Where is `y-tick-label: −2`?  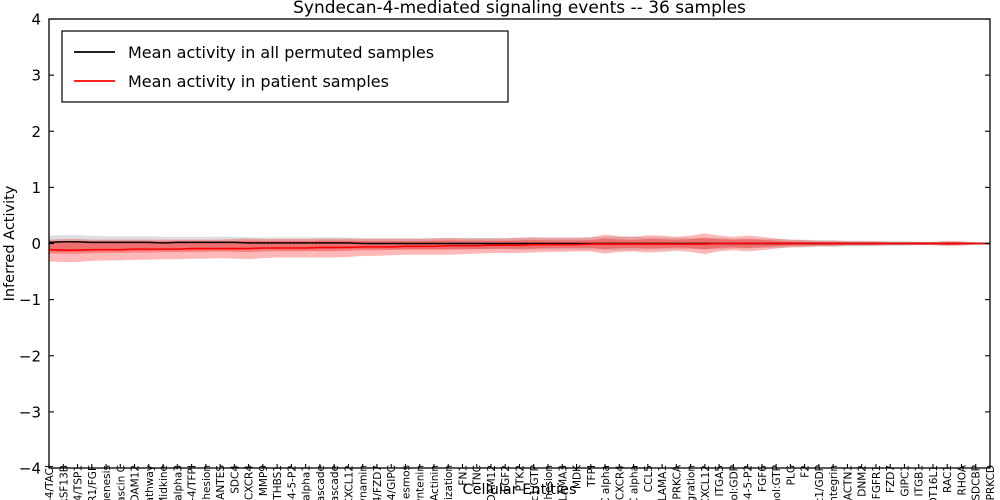
y-tick-label: −2 is located at coordinates (30, 356).